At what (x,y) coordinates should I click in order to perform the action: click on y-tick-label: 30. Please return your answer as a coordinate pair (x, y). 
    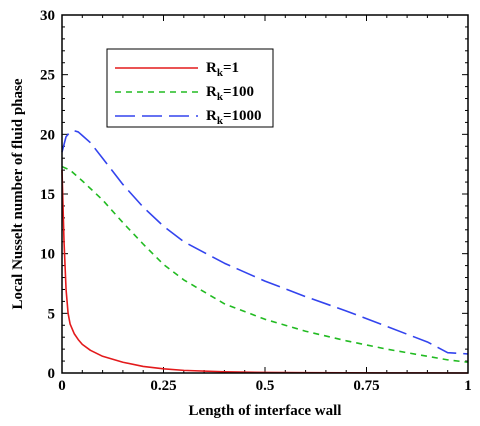
    Looking at the image, I should click on (47, 16).